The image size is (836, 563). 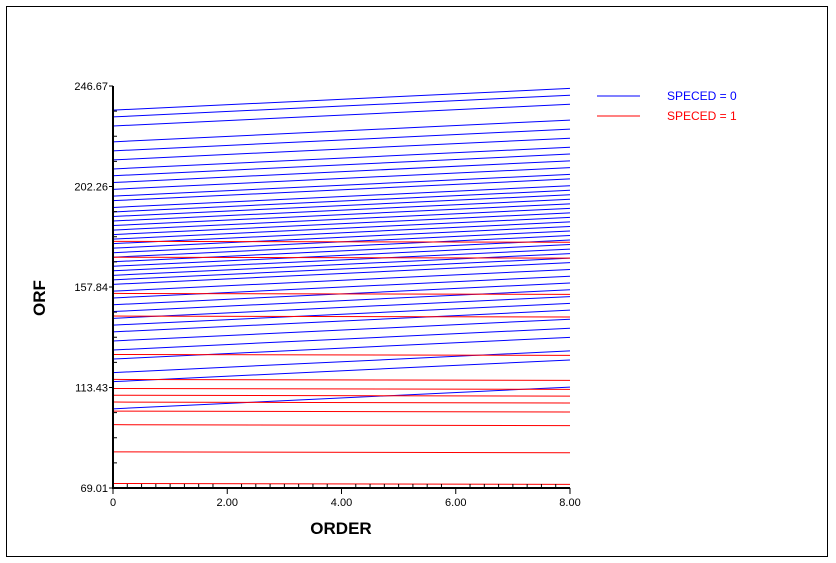 I want to click on y-tick-label-2: 157.84, so click(x=91, y=288).